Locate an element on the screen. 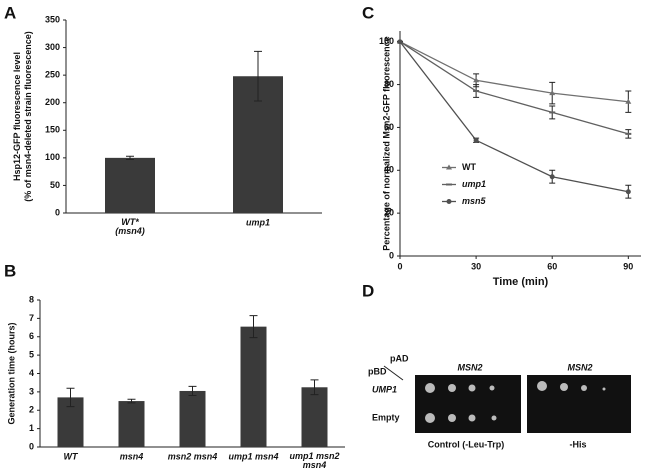  y-tick-label: 300 is located at coordinates (52, 47).